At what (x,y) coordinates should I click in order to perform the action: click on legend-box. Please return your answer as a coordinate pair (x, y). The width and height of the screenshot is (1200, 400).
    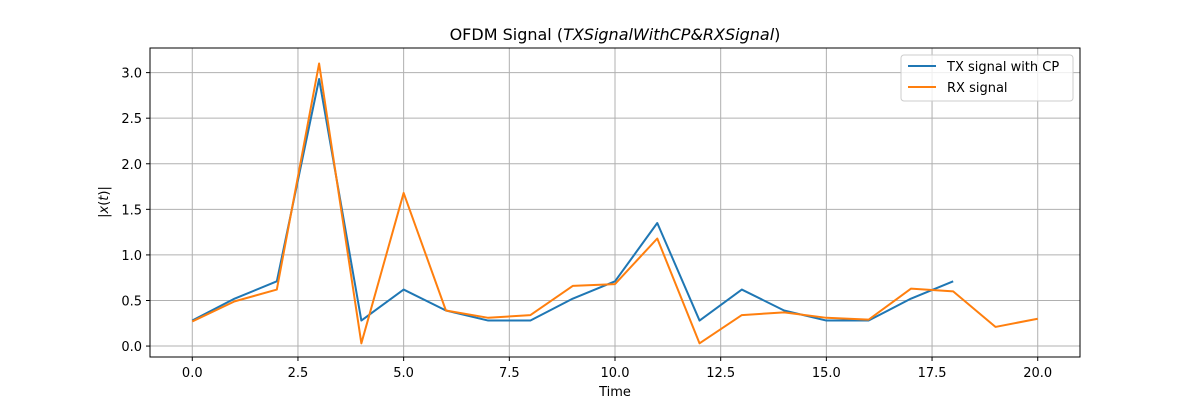
    Looking at the image, I should click on (987, 78).